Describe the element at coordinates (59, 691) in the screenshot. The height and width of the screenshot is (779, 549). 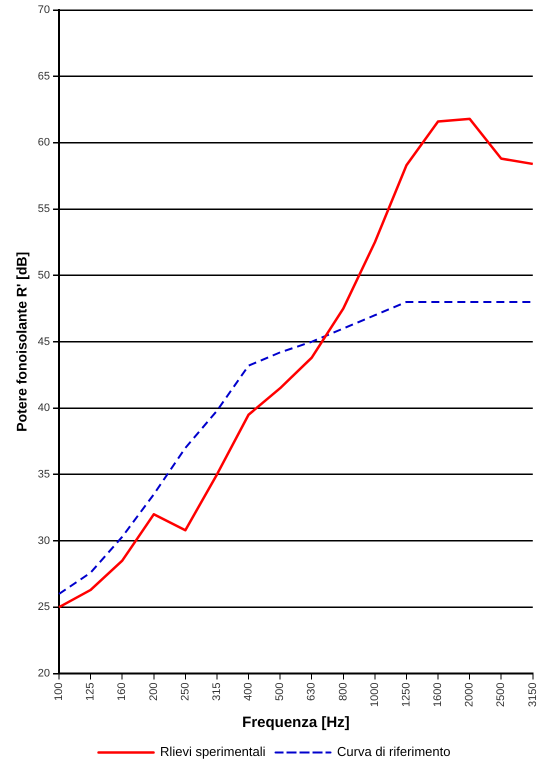
I see `x-tick-label: 100` at that location.